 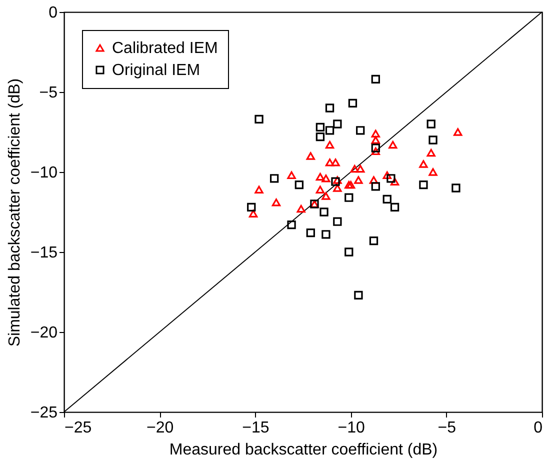 I want to click on x-tick-label: −15, so click(x=256, y=428).